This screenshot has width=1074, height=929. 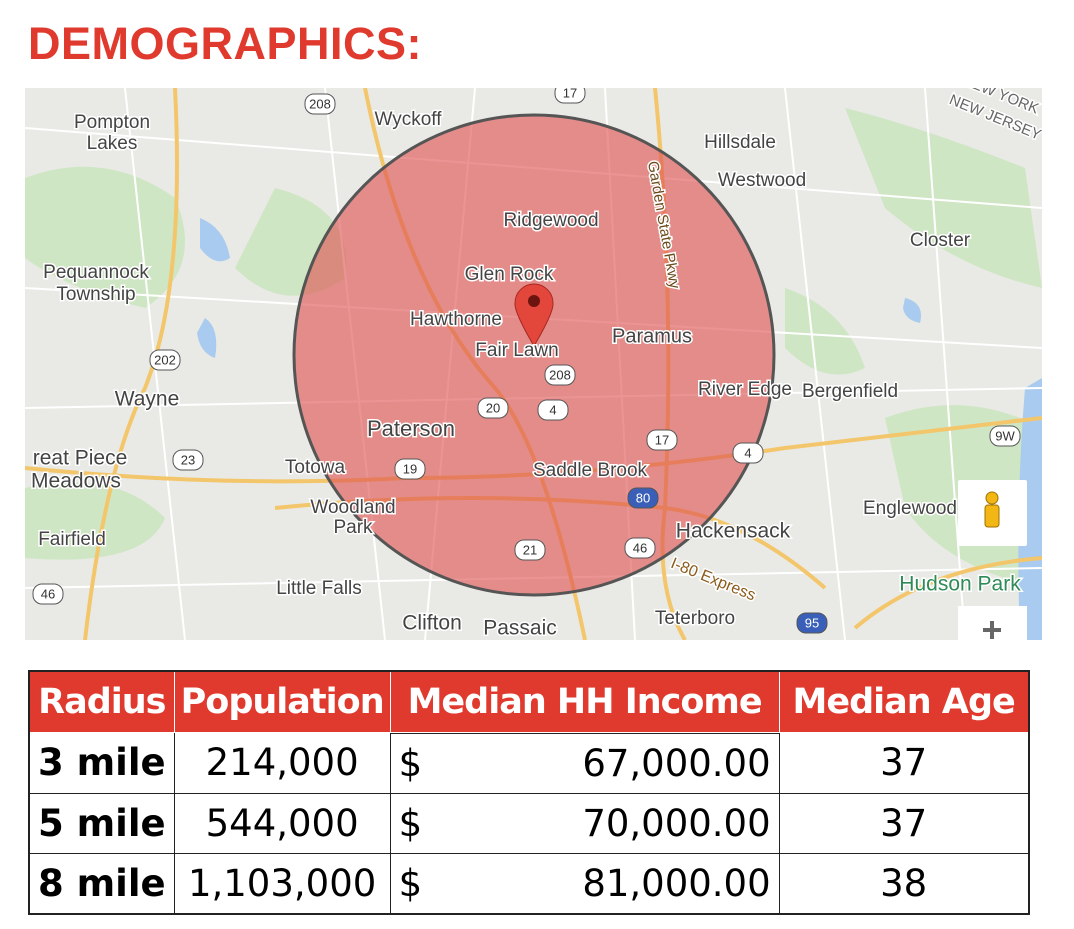 What do you see at coordinates (904, 883) in the screenshot?
I see `age-cell: 38` at bounding box center [904, 883].